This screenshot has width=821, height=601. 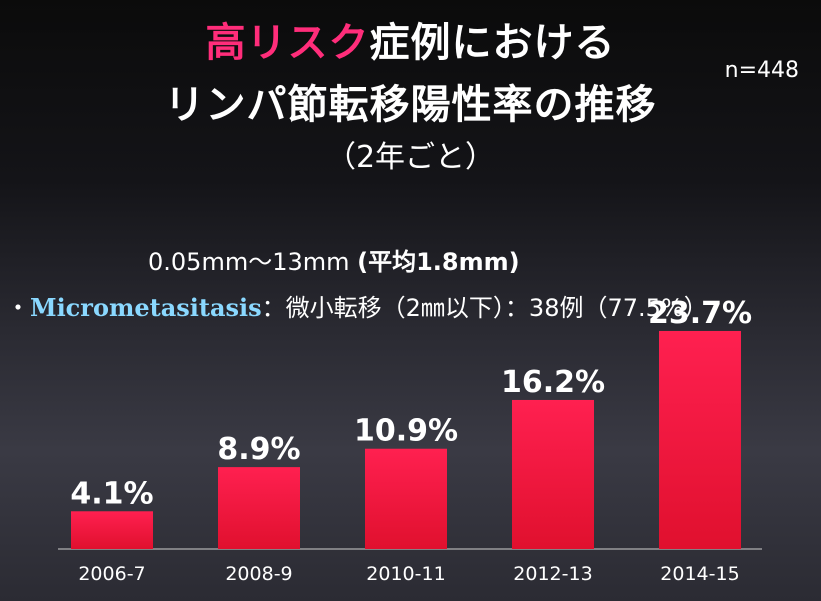 What do you see at coordinates (111, 493) in the screenshot?
I see `bar-value-label: 4.1%` at bounding box center [111, 493].